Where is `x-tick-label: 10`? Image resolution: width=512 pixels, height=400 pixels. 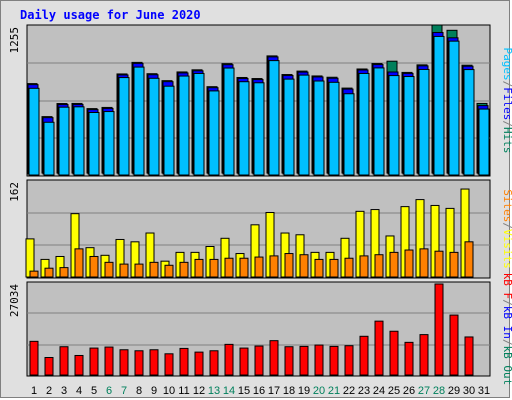
x-tick-label: 10 is located at coordinates (169, 391).